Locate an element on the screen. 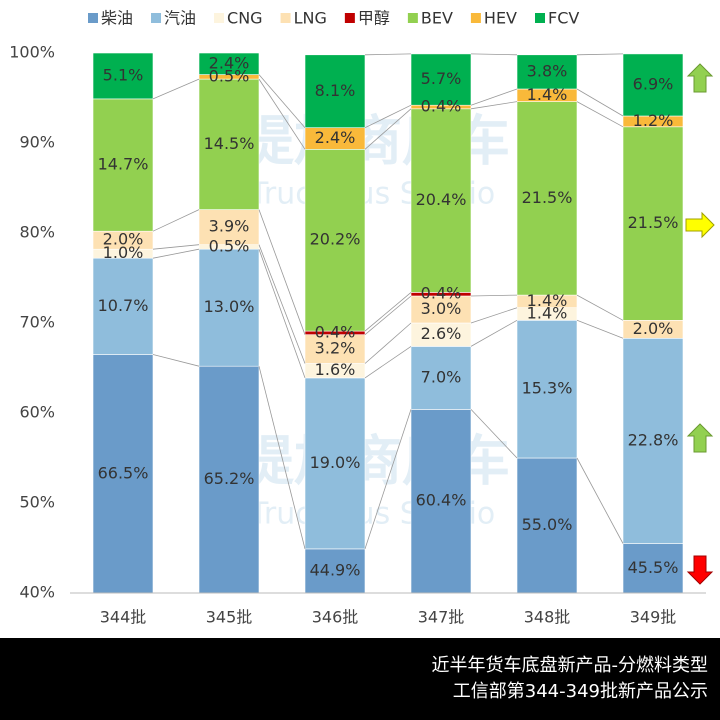 The width and height of the screenshot is (720, 720). x-tick-label: 345批 is located at coordinates (229, 617).